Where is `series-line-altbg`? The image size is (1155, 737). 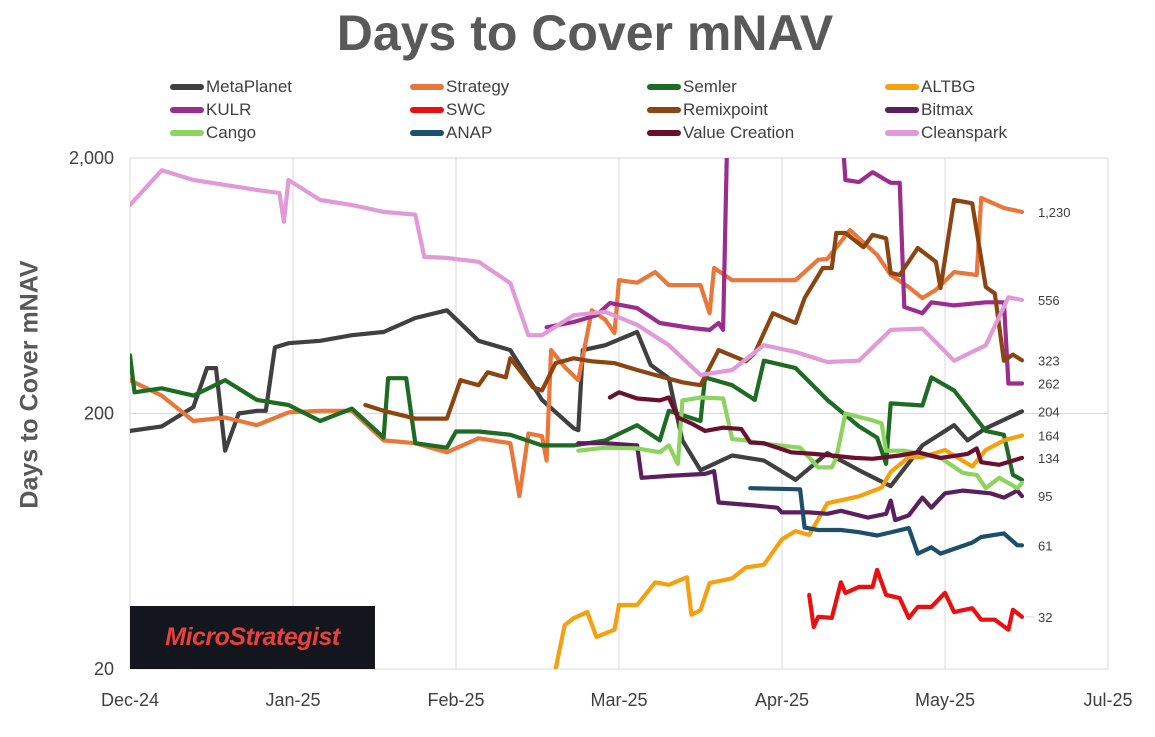 series-line-altbg is located at coordinates (789, 551).